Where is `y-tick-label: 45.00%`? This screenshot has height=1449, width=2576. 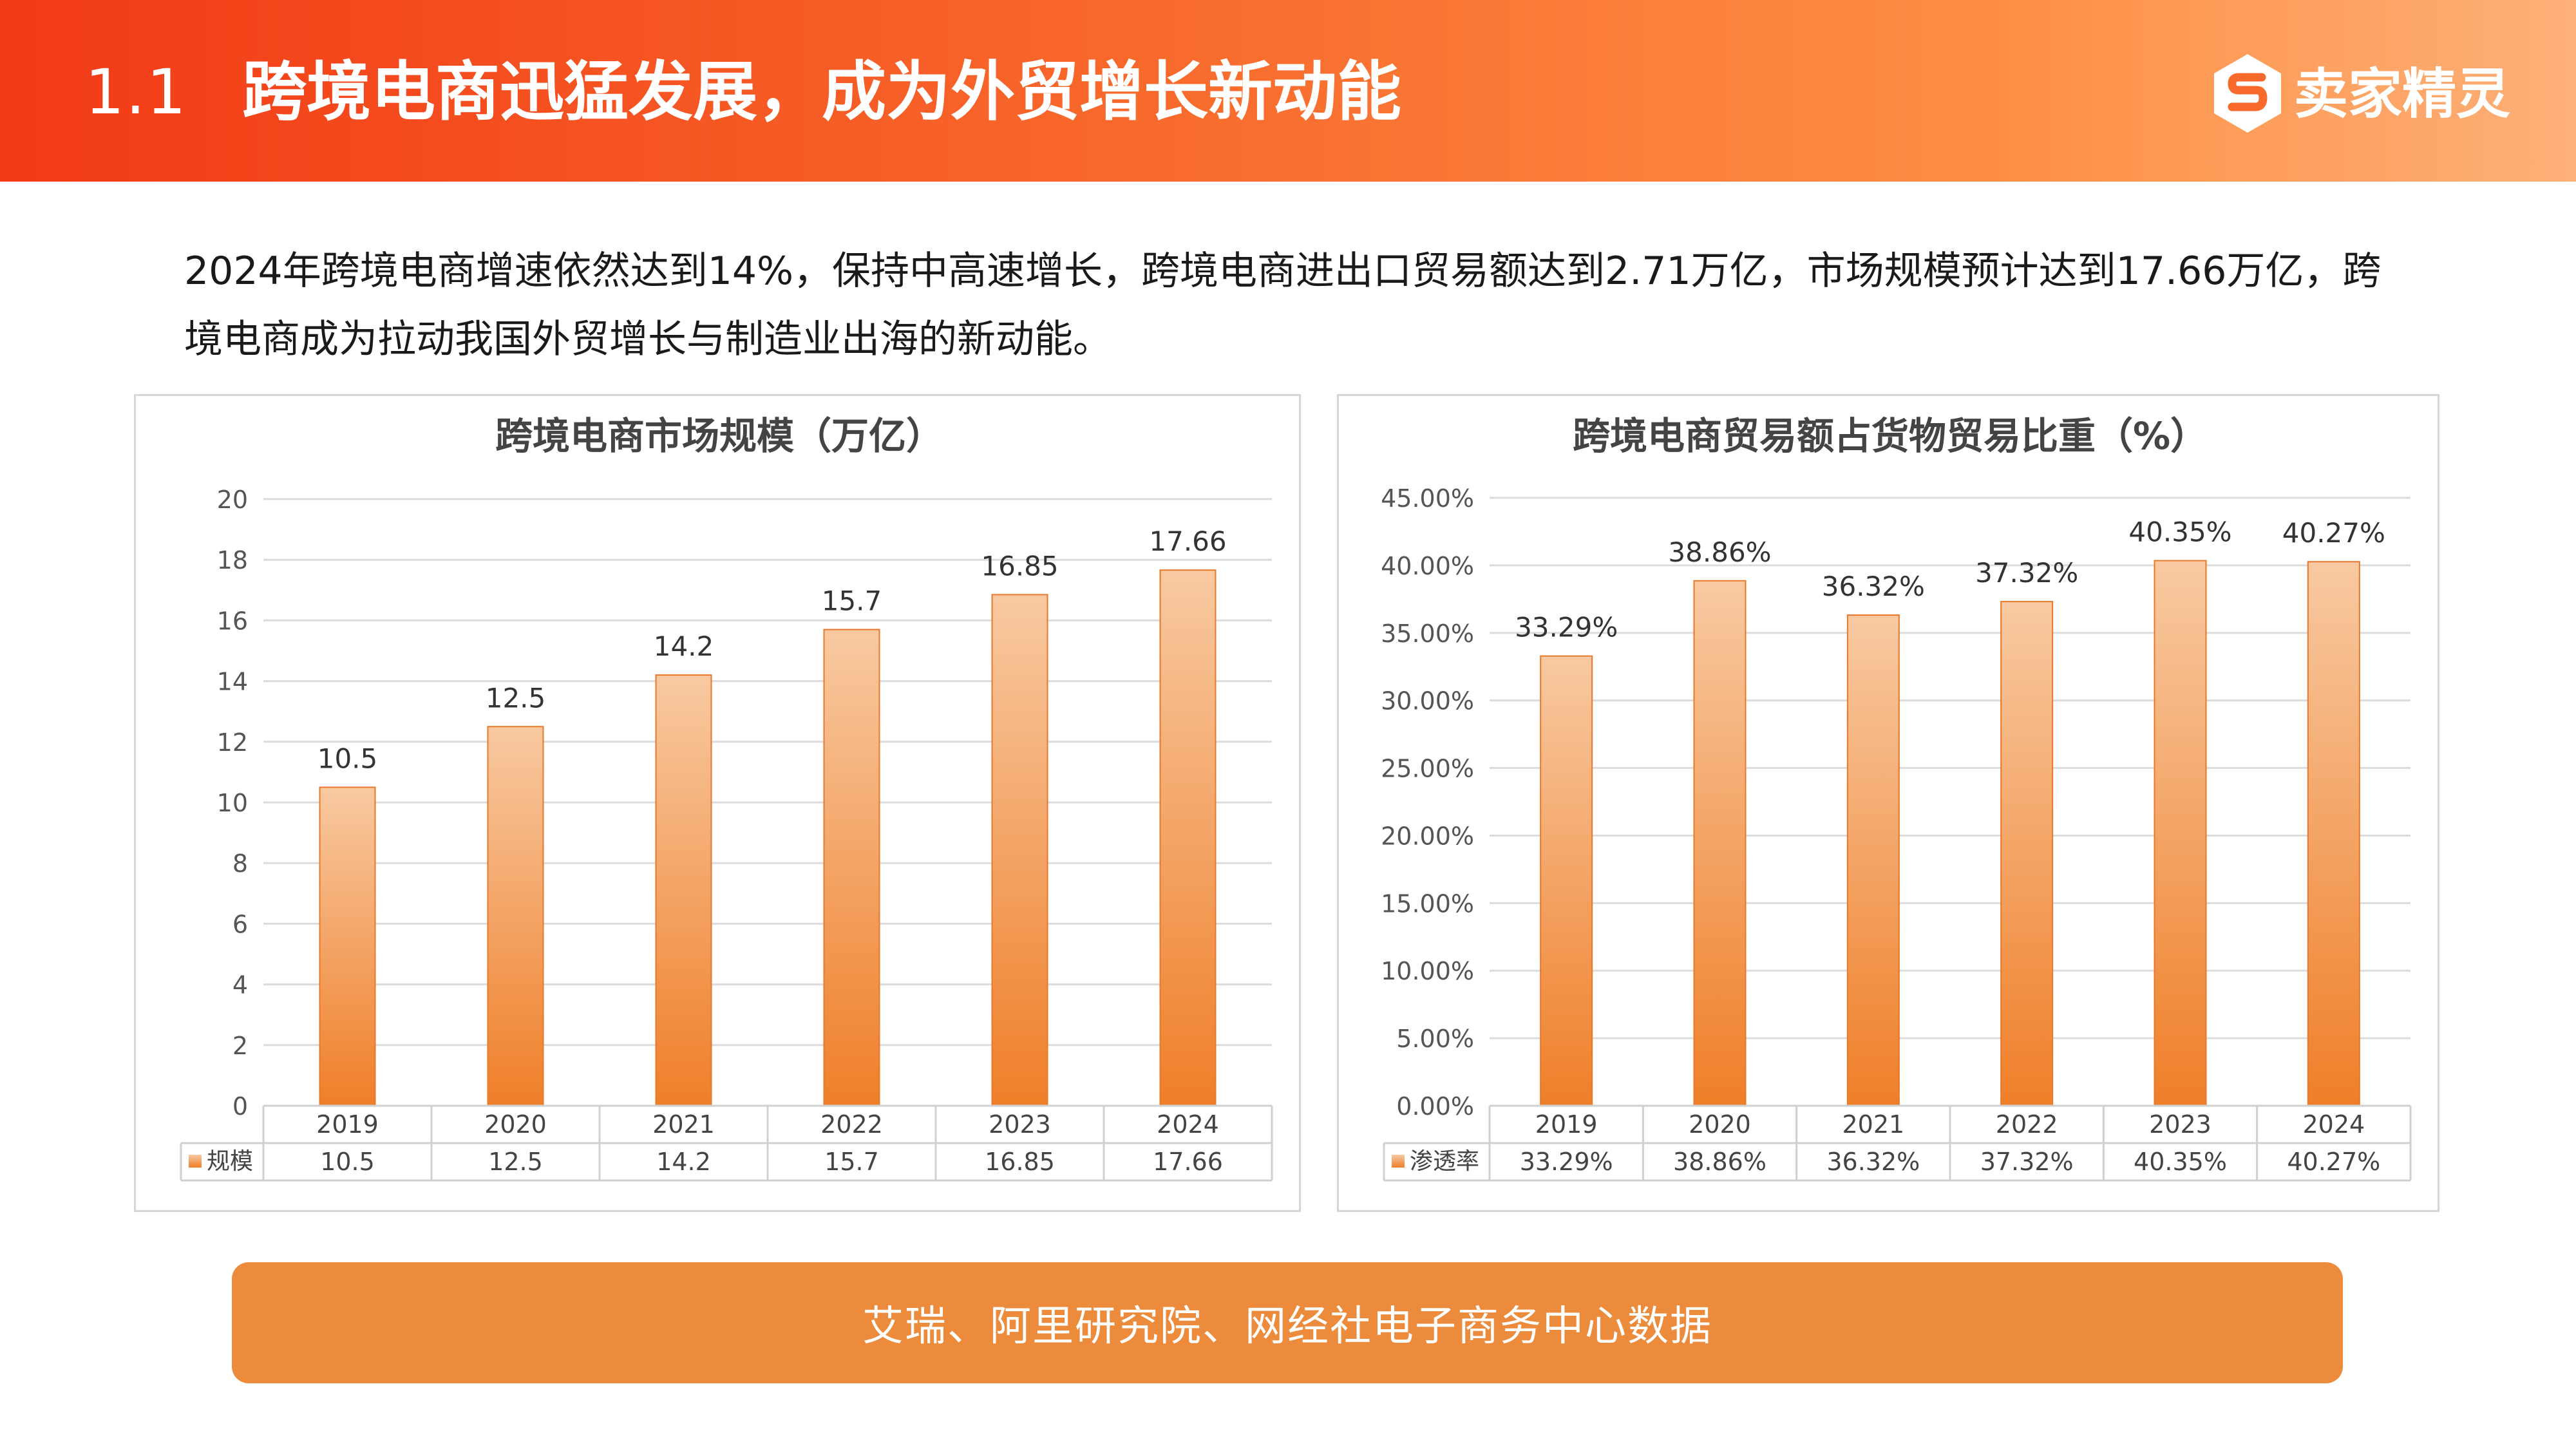
y-tick-label: 45.00% is located at coordinates (1428, 498).